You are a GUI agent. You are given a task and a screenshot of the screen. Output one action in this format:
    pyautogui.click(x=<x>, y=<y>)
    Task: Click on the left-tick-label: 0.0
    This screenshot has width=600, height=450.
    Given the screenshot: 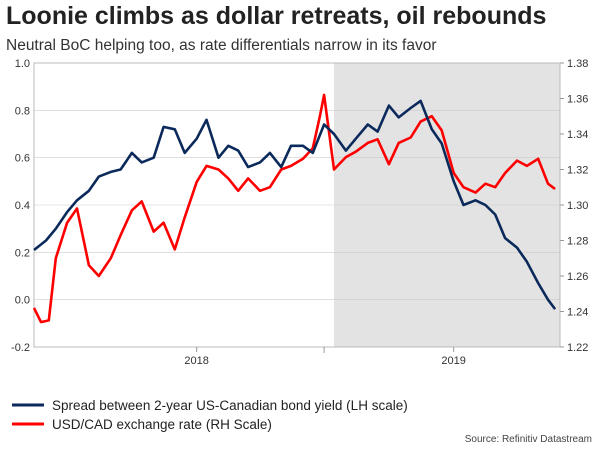 What is the action you would take?
    pyautogui.click(x=22, y=301)
    